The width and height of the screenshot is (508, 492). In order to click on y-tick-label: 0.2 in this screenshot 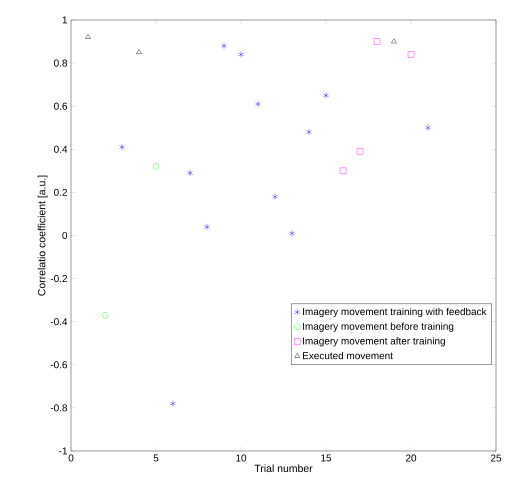, I will do `click(60, 192)`.